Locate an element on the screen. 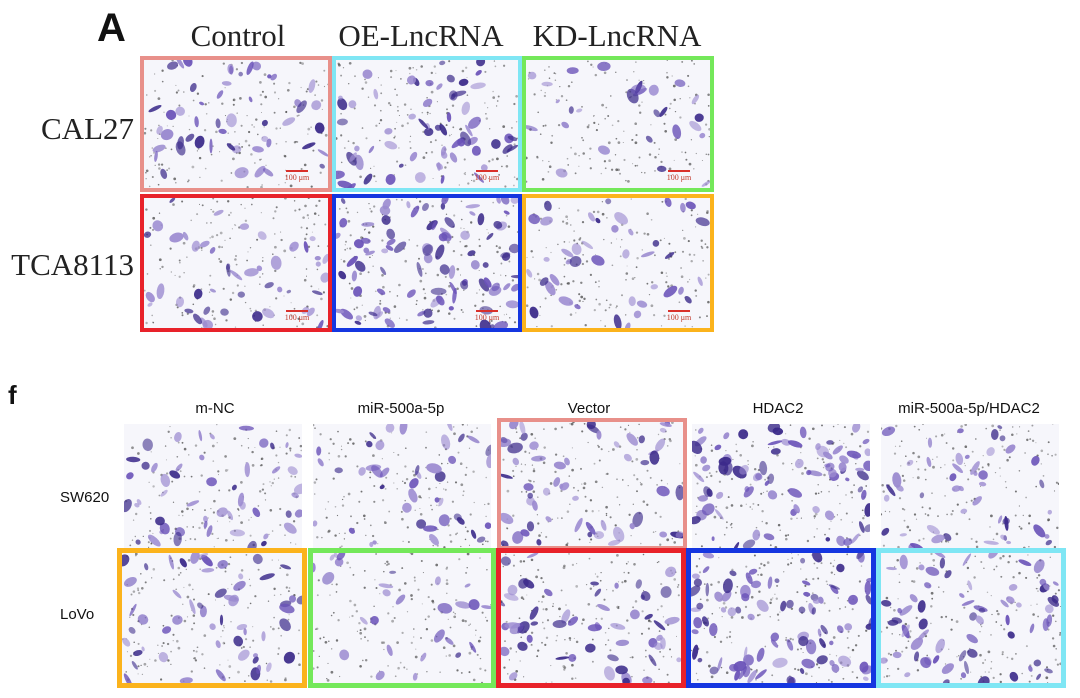 The width and height of the screenshot is (1080, 698). row-label-tca8113: TCA8113 is located at coordinates (72, 264).